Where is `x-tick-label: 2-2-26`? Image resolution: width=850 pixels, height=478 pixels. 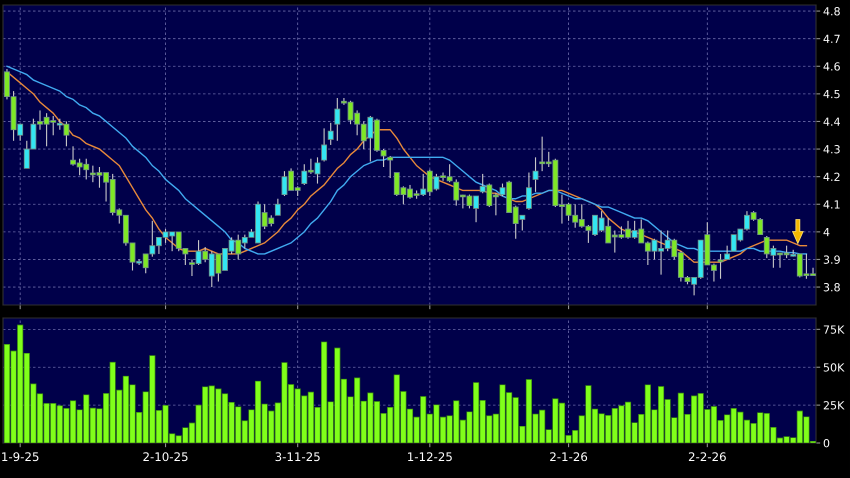 x-tick-label: 2-2-26 is located at coordinates (707, 457).